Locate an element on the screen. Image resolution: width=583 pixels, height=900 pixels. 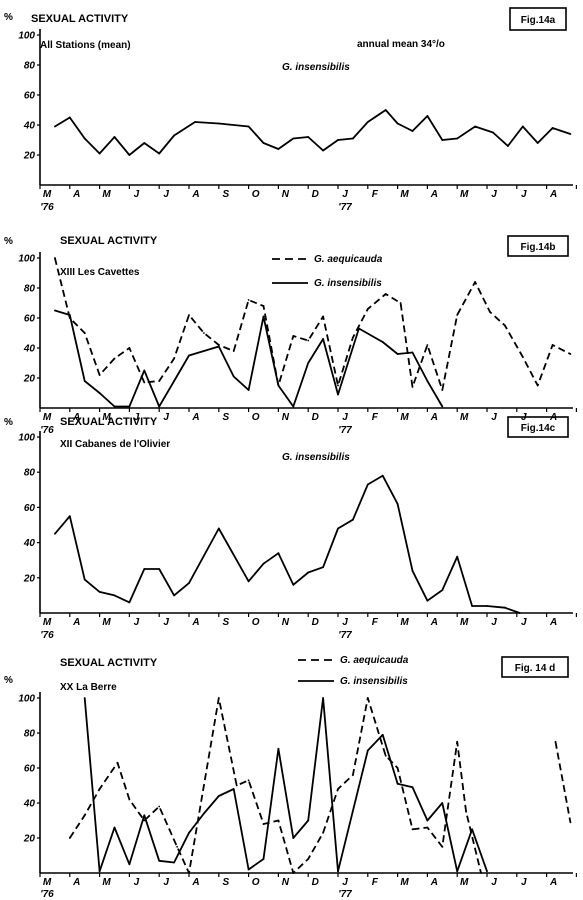
chart-subtitle: XIII Les Cavettes is located at coordinates (100, 272).